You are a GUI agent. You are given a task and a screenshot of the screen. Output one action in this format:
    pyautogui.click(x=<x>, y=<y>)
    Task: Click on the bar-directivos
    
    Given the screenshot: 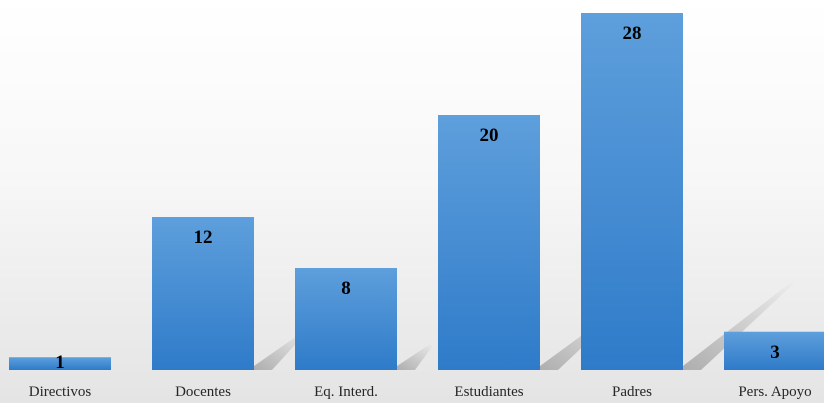 What is the action you would take?
    pyautogui.click(x=60, y=363)
    